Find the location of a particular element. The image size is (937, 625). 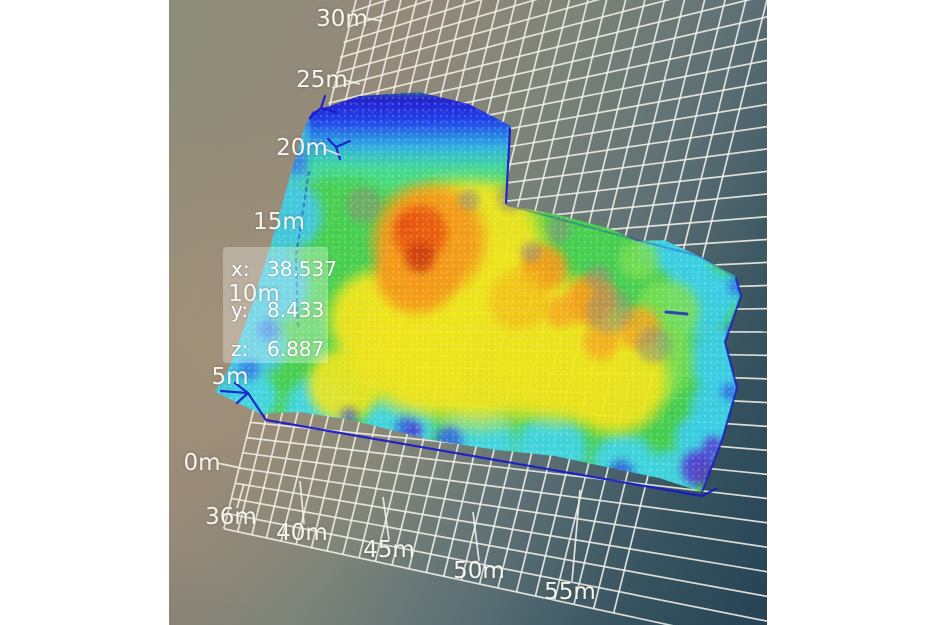

readout-row-z: z: 6.887 is located at coordinates (277, 349).